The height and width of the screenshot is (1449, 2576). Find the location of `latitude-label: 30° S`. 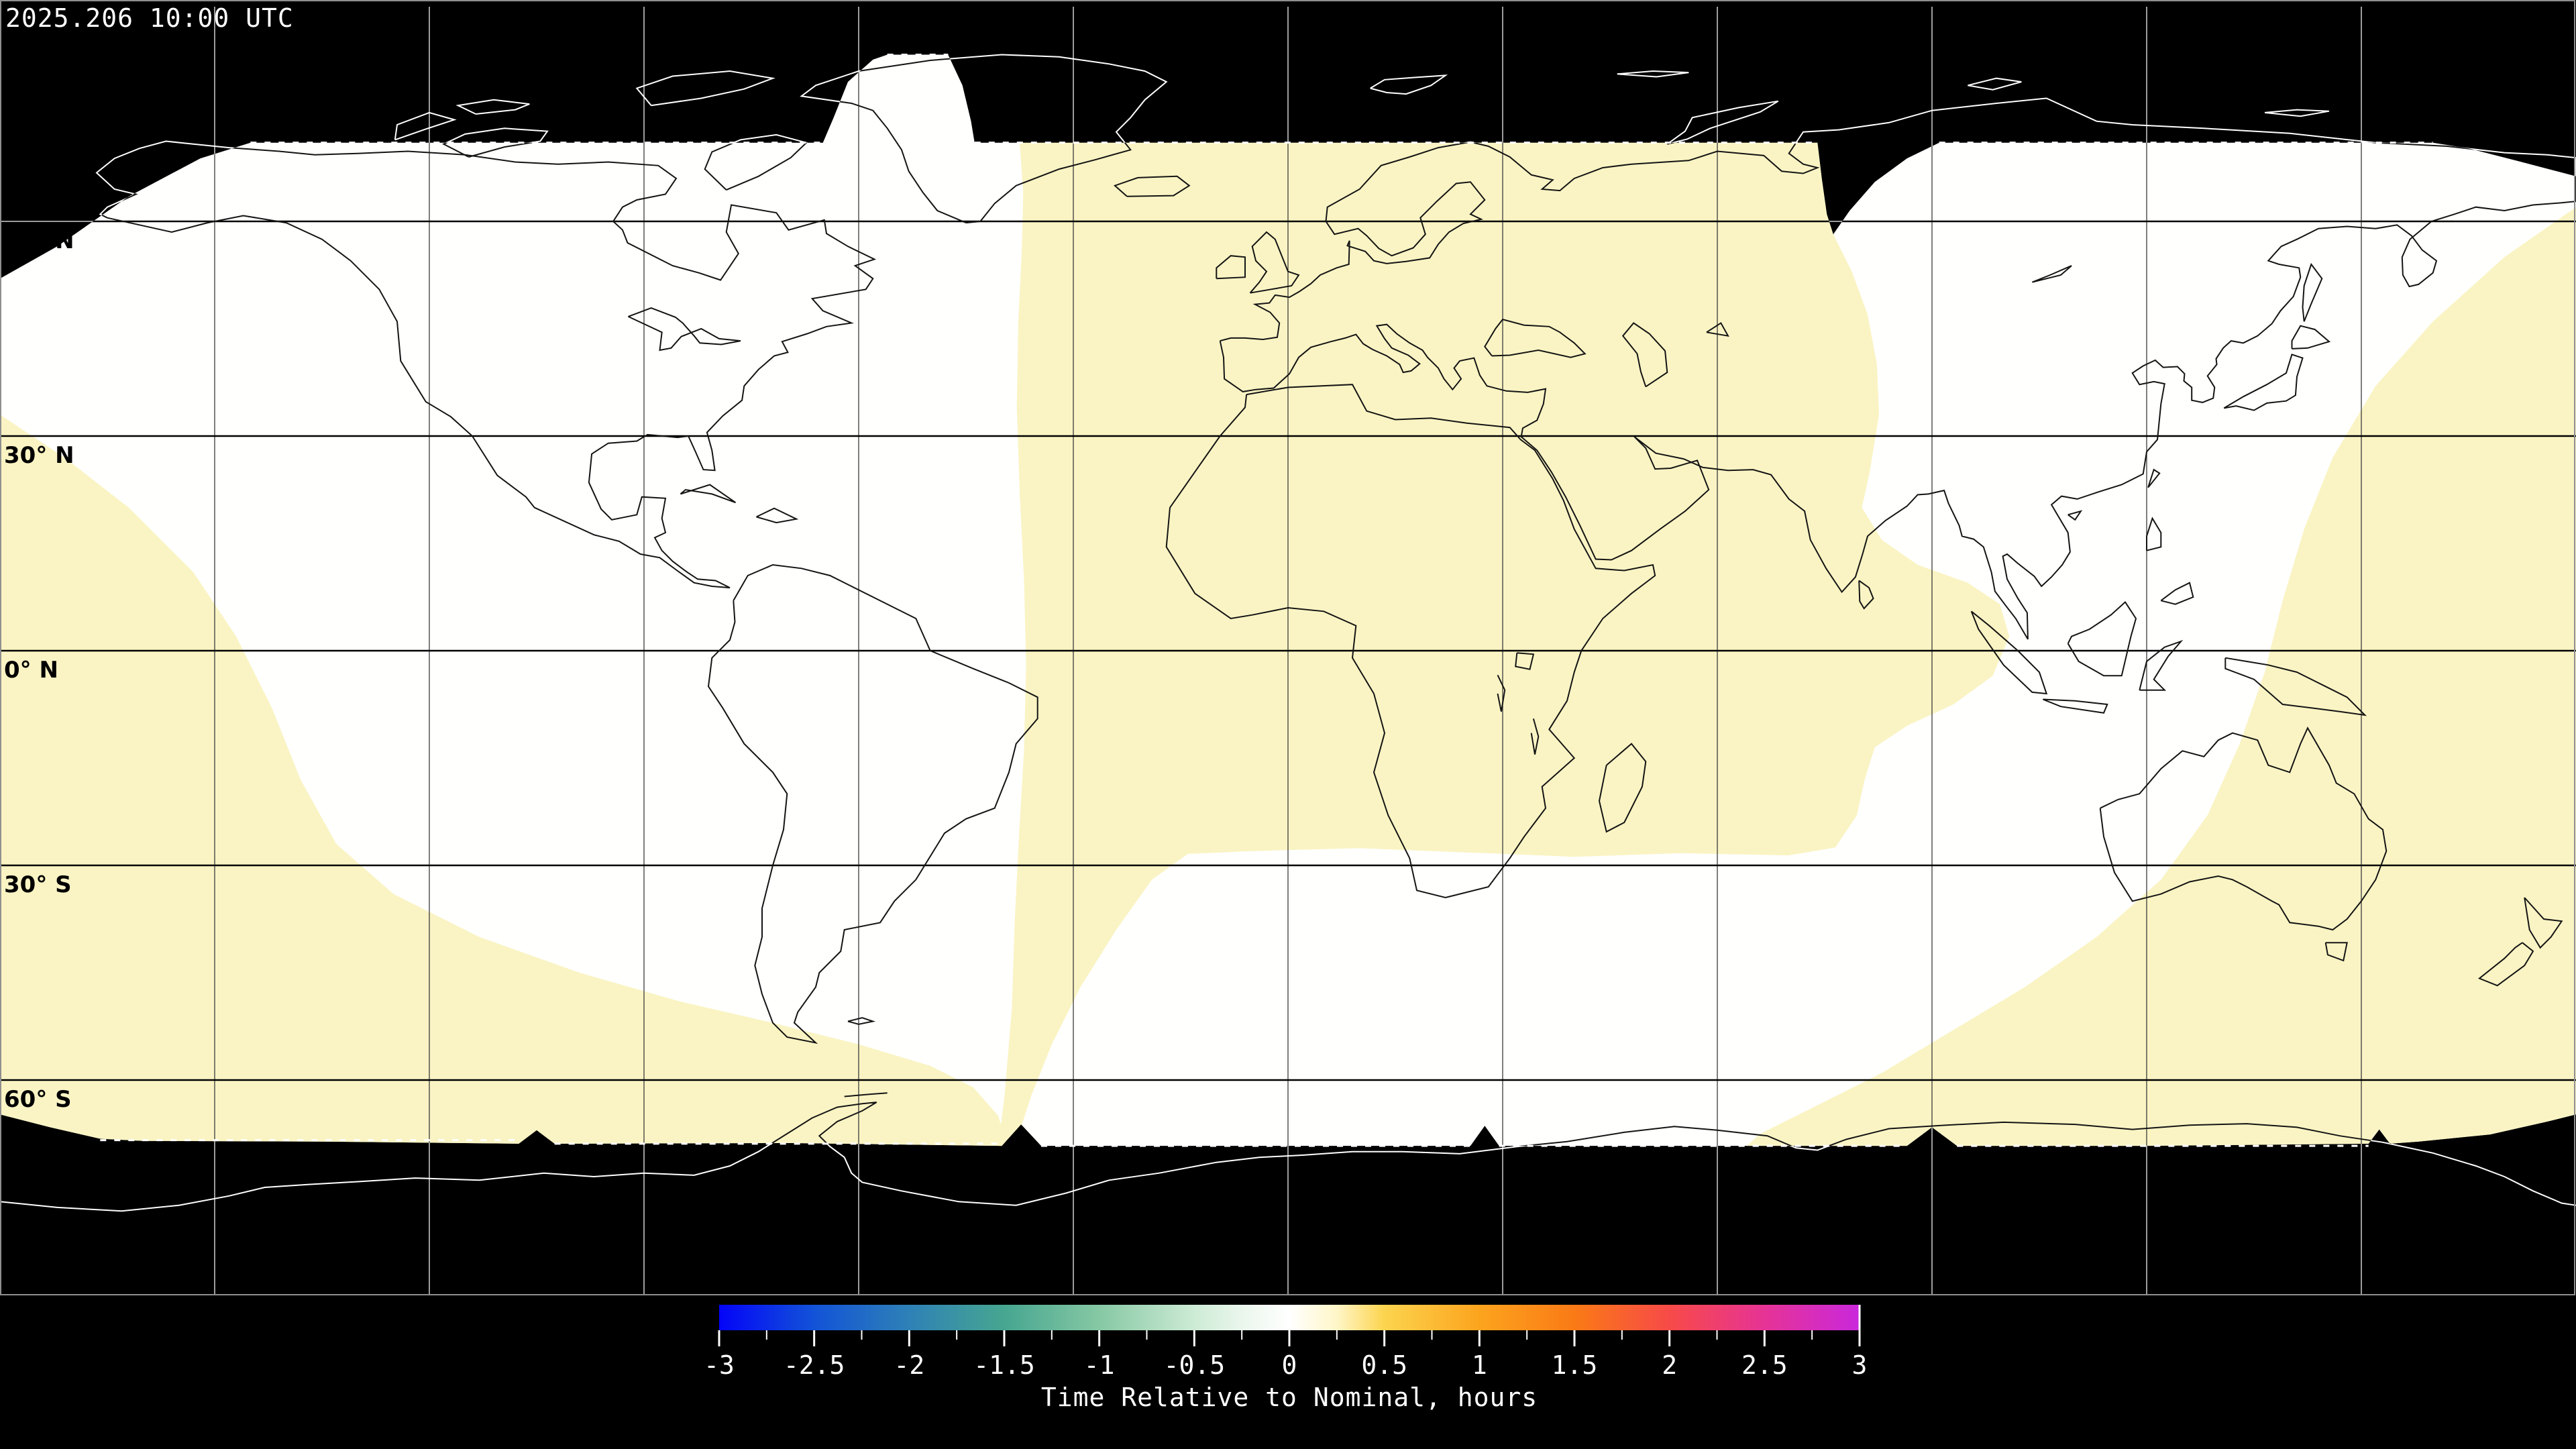

latitude-label: 30° S is located at coordinates (38, 884).